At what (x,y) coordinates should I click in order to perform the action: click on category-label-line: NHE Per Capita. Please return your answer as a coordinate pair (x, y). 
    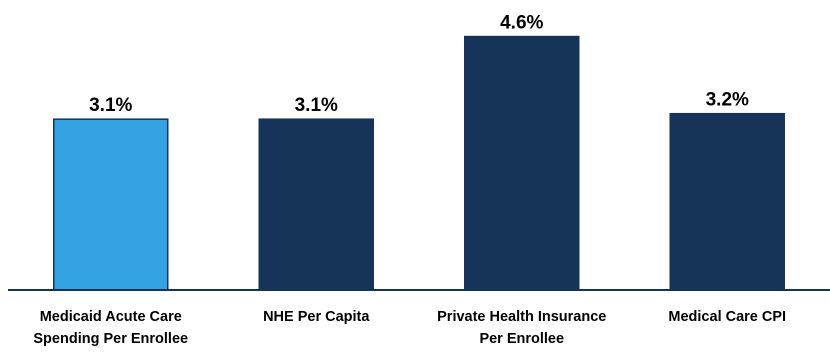
    Looking at the image, I should click on (316, 317).